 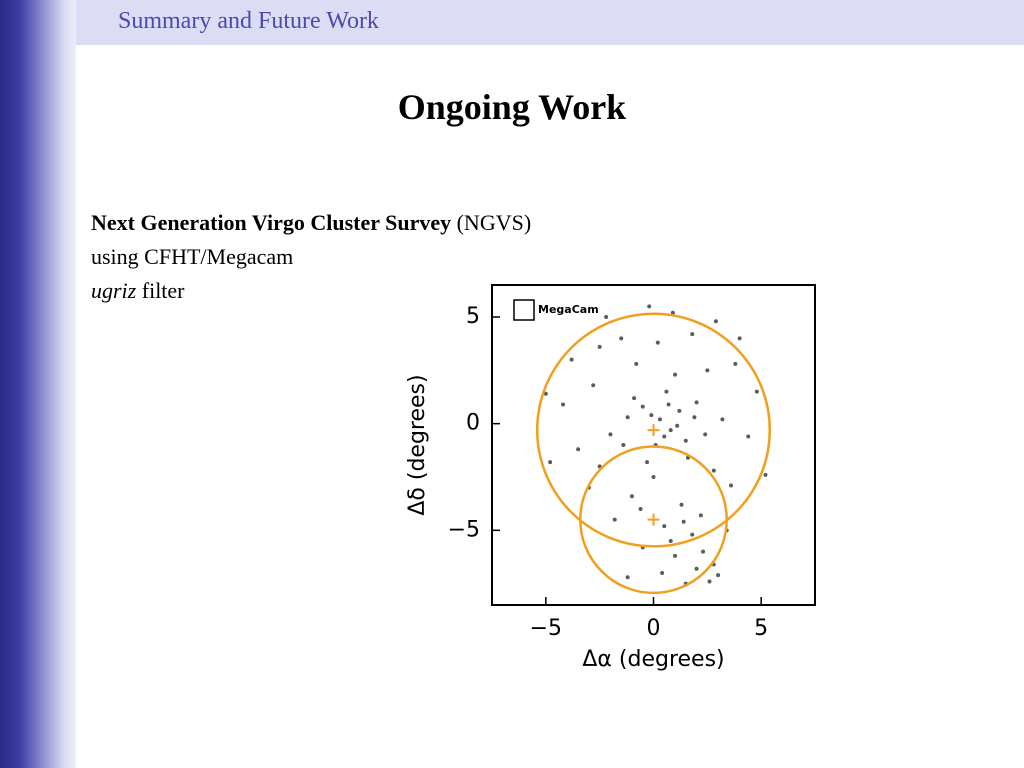 I want to click on slide-title: Ongoing Work, so click(x=512, y=107).